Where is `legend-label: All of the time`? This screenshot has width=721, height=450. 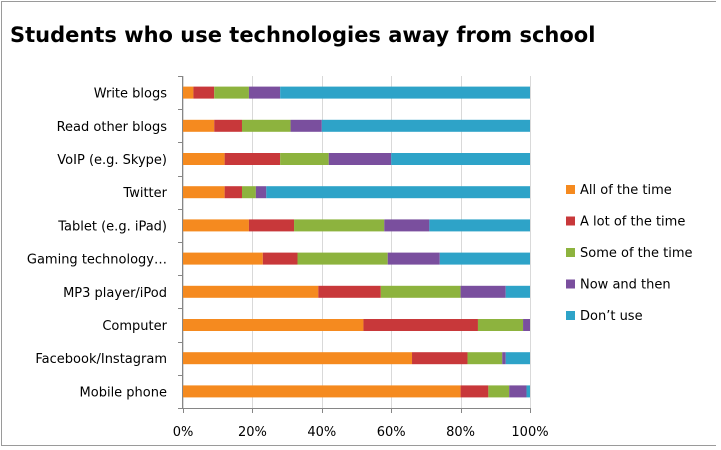 legend-label: All of the time is located at coordinates (626, 190).